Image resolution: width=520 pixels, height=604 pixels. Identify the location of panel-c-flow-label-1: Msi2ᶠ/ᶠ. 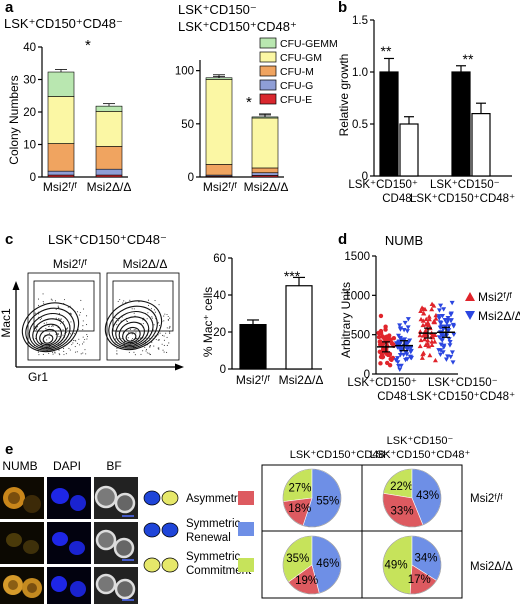
(70, 264).